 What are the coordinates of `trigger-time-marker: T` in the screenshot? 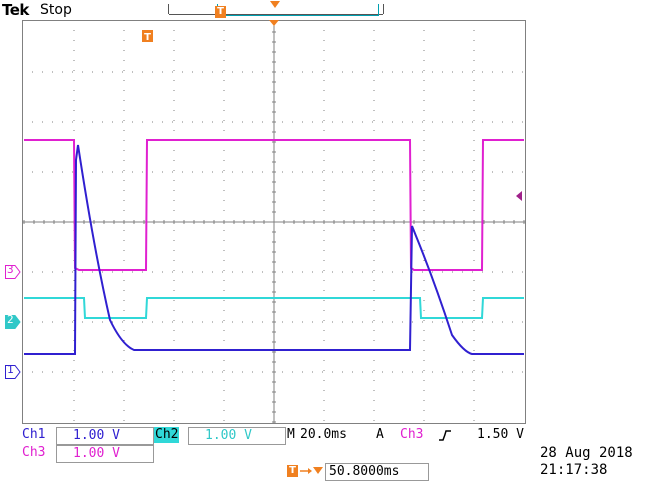 It's located at (147, 36).